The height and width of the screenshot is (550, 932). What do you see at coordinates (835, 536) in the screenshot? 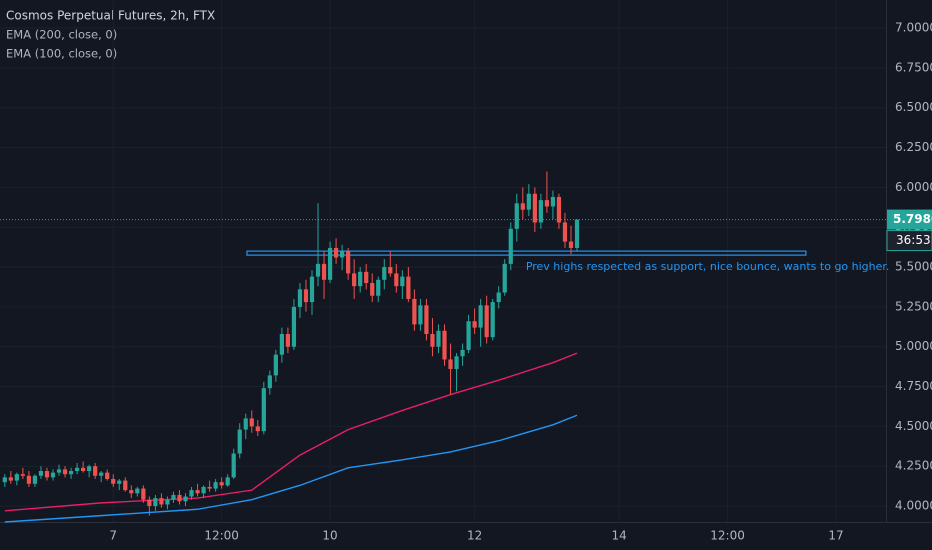
I see `x-tick-label: 17` at bounding box center [835, 536].